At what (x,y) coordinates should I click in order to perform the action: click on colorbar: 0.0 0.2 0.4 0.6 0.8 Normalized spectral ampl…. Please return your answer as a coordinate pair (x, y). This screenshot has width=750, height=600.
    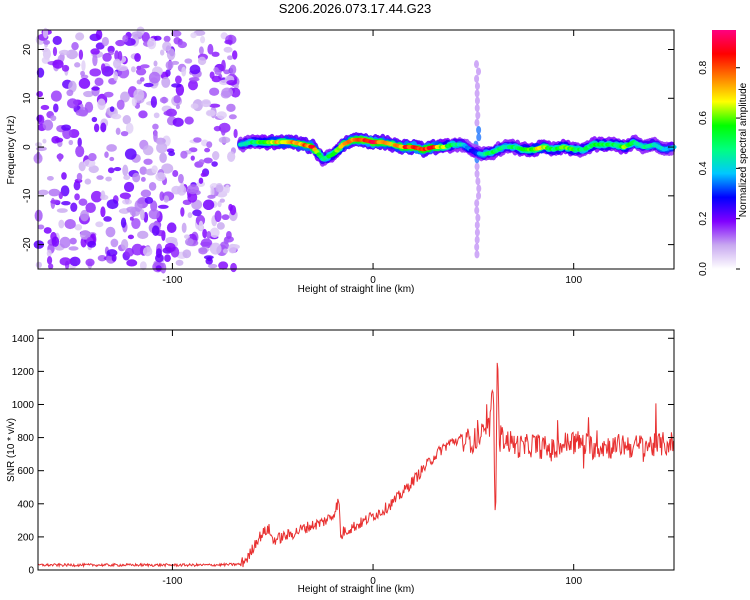
    Looking at the image, I should click on (723, 153).